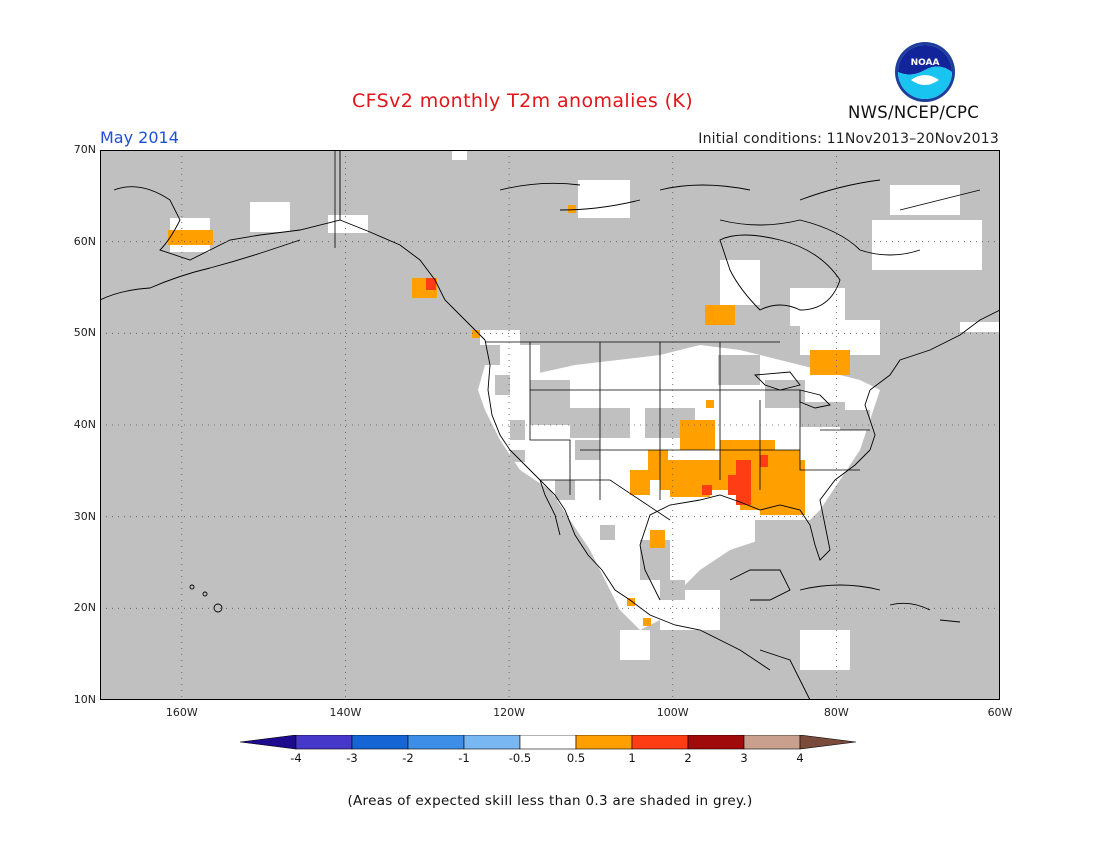 The height and width of the screenshot is (850, 1100). Describe the element at coordinates (576, 758) in the screenshot. I see `colorbar-tick-label: 0.5` at that location.